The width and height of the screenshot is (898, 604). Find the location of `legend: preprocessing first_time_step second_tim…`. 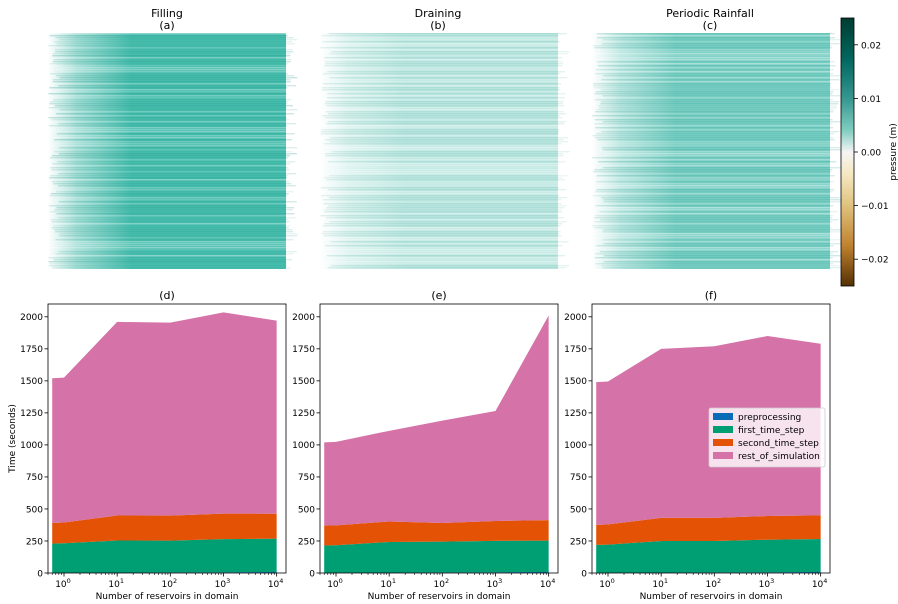

legend: preprocessing first_time_step second_tim… is located at coordinates (767, 437).